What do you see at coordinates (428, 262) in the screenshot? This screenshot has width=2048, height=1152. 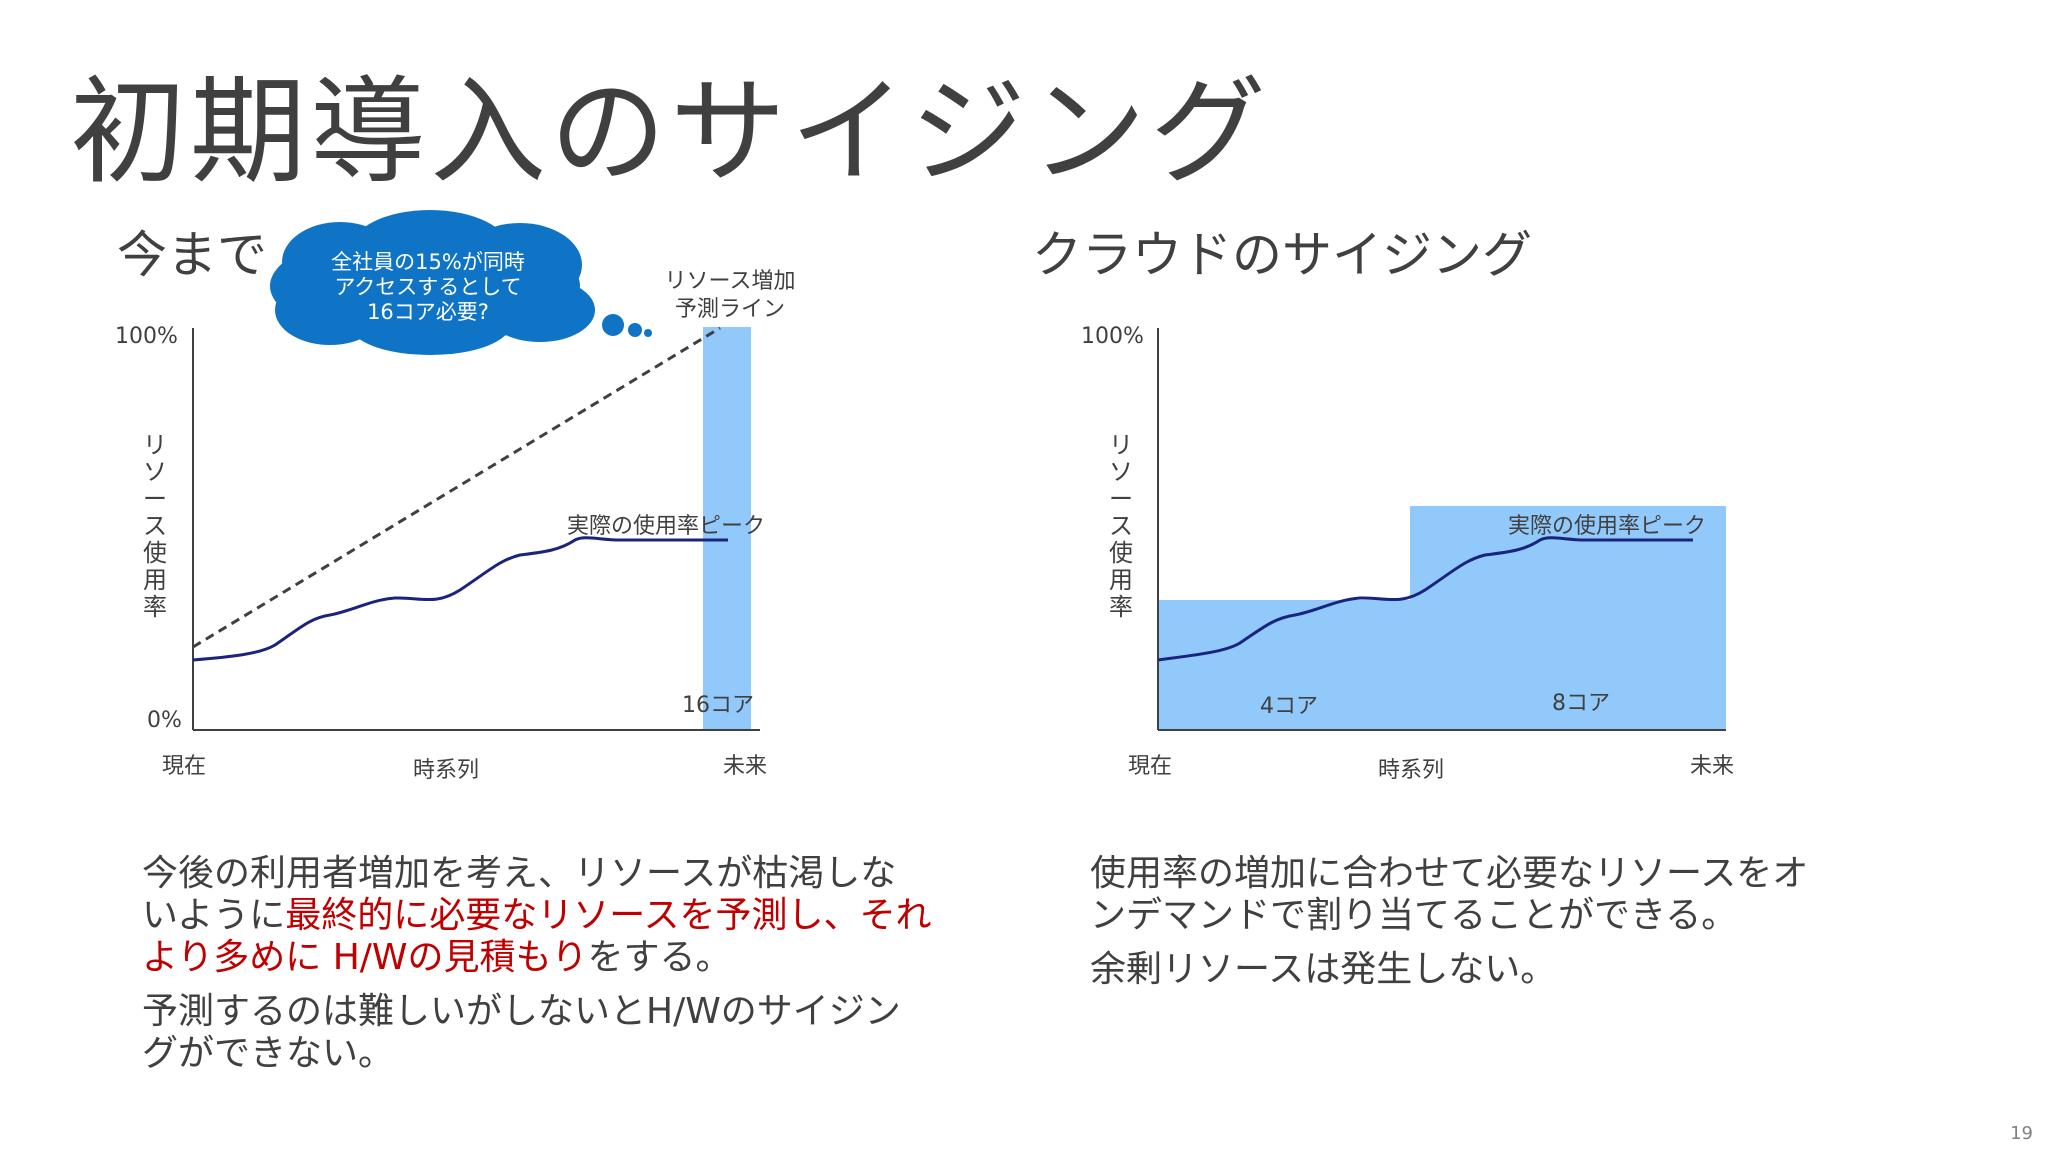 I see `bubble-line: 全社員の15%が同時` at bounding box center [428, 262].